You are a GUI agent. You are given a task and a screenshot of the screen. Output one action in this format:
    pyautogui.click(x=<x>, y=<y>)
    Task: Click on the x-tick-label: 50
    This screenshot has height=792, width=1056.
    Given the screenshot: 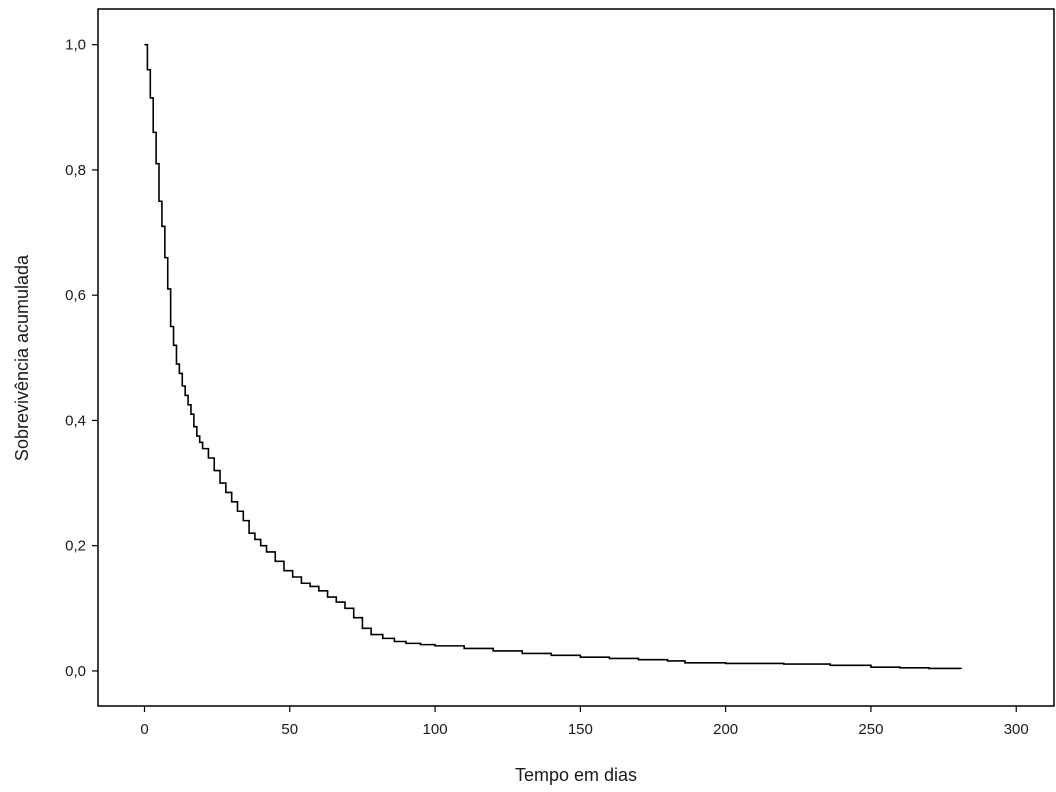 What is the action you would take?
    pyautogui.click(x=289, y=729)
    